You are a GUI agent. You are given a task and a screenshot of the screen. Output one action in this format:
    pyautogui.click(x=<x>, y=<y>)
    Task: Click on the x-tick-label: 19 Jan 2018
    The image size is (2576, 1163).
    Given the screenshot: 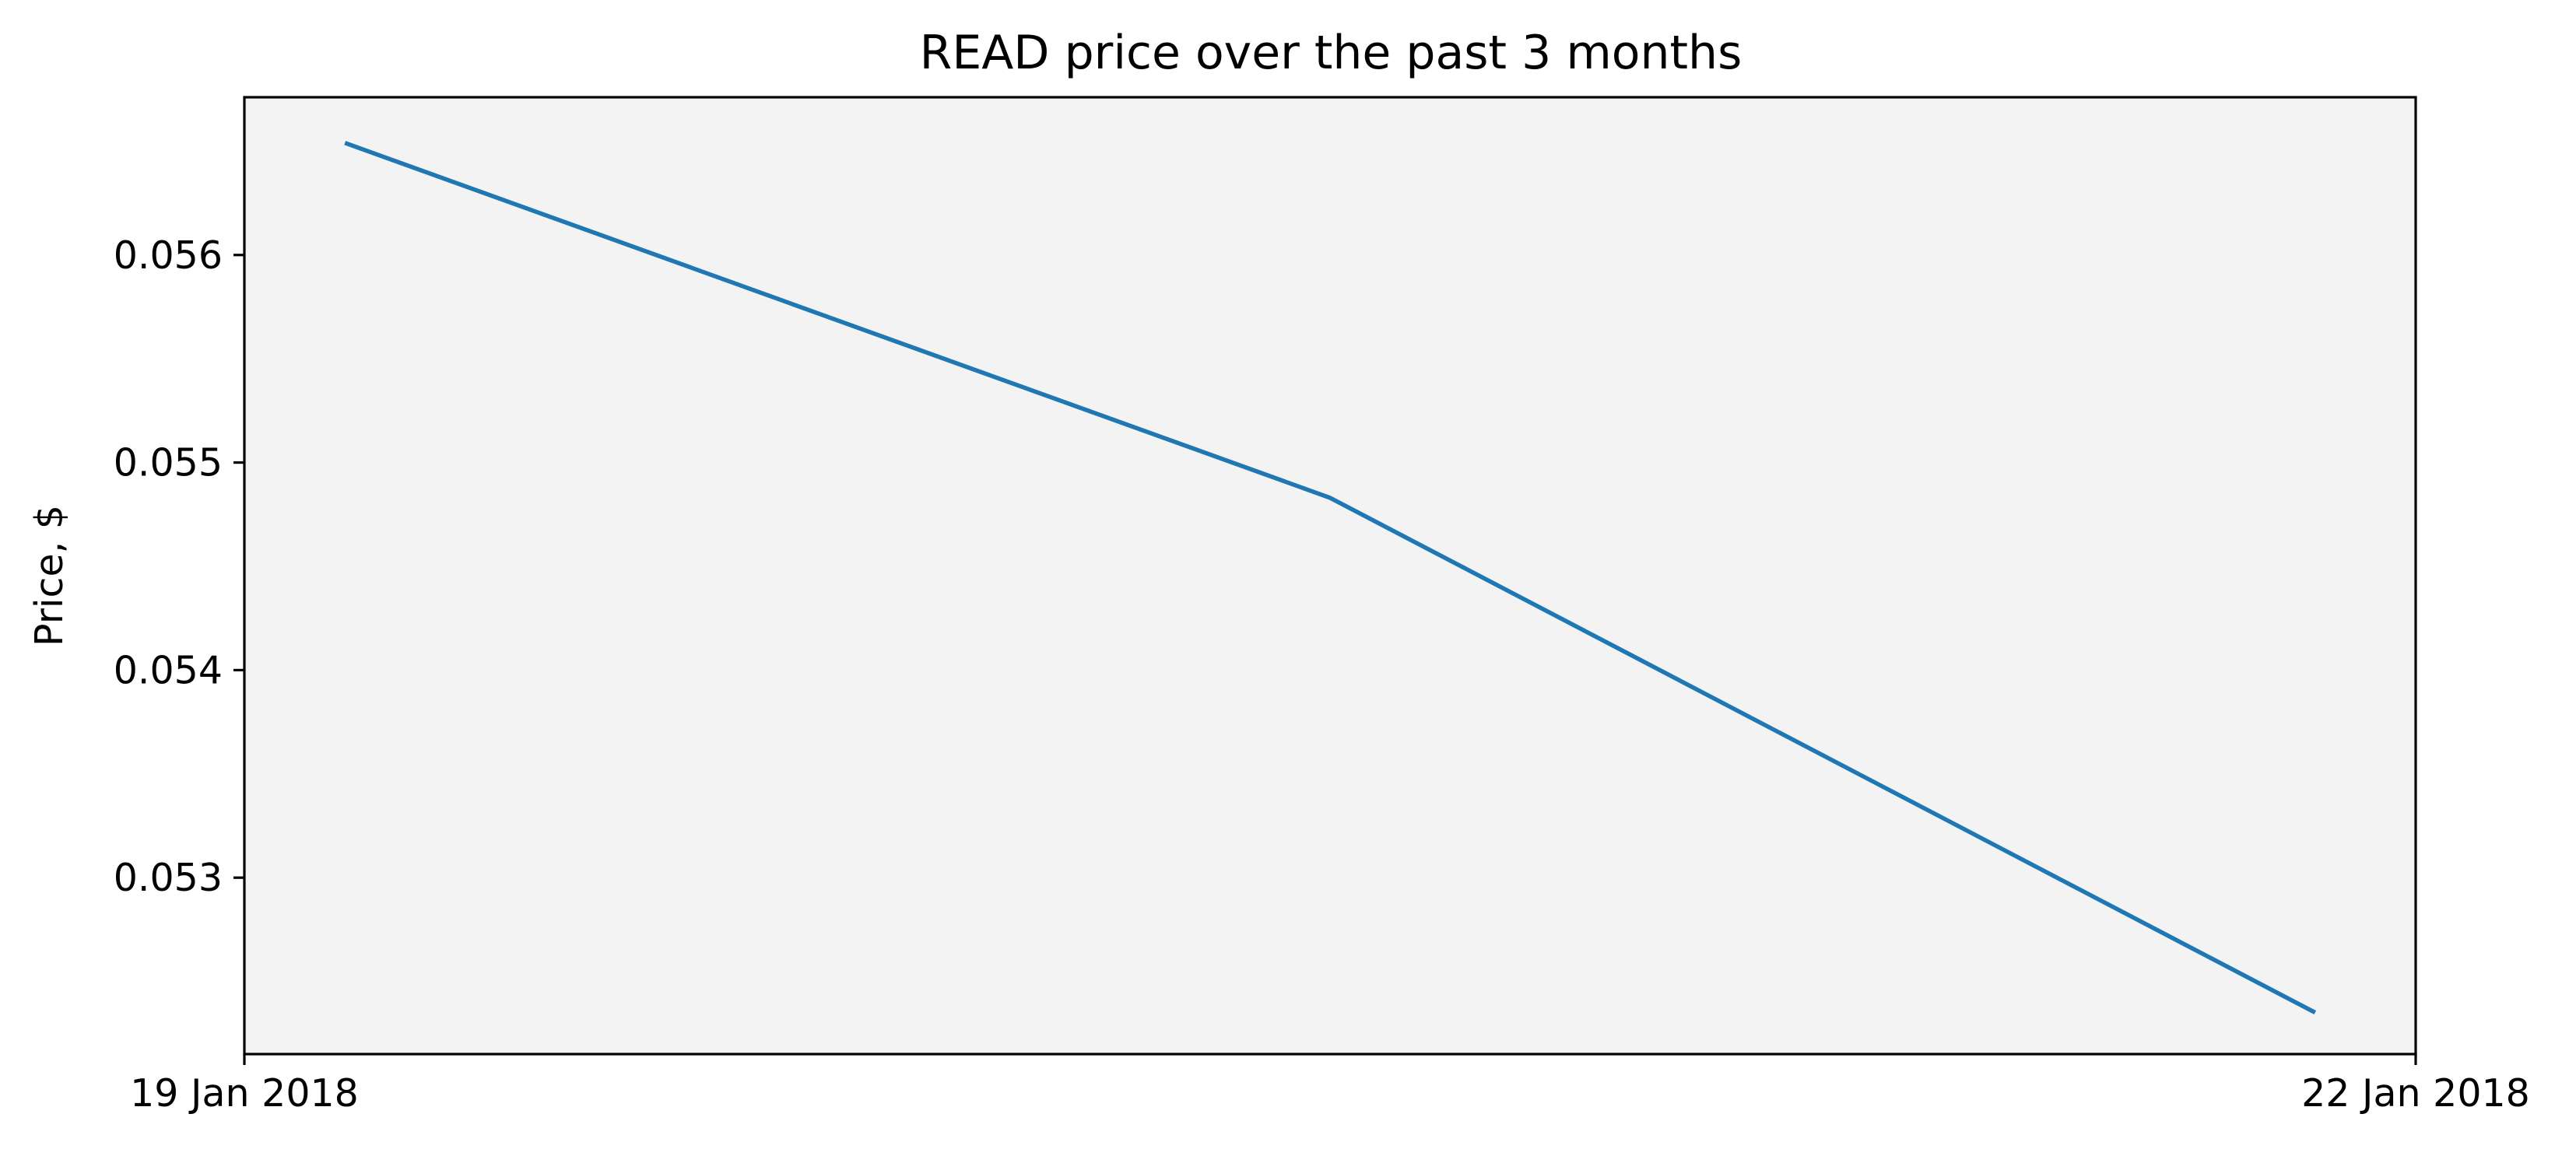 What is the action you would take?
    pyautogui.click(x=245, y=1094)
    